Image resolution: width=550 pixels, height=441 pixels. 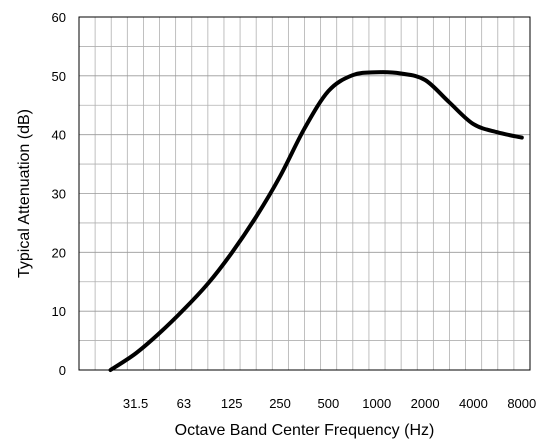 What do you see at coordinates (59, 252) in the screenshot?
I see `y-tick-label: 20` at bounding box center [59, 252].